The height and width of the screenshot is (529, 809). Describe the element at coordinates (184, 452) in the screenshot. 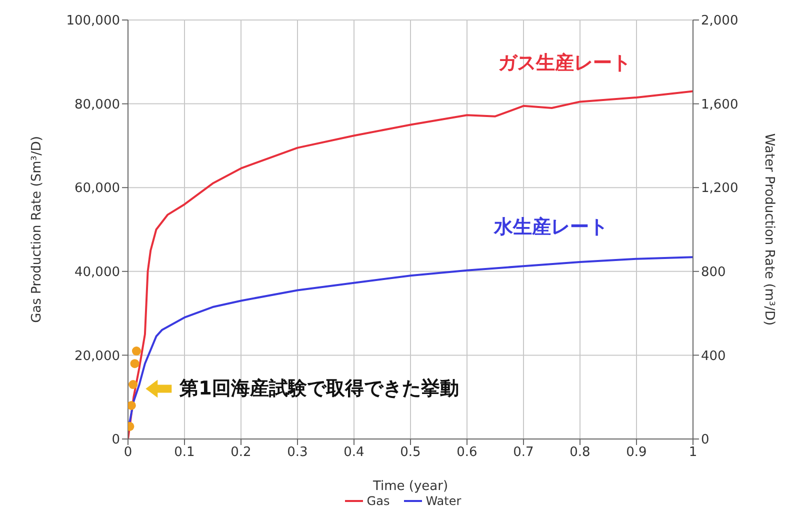

I see `x-tick-label: 0.1` at that location.